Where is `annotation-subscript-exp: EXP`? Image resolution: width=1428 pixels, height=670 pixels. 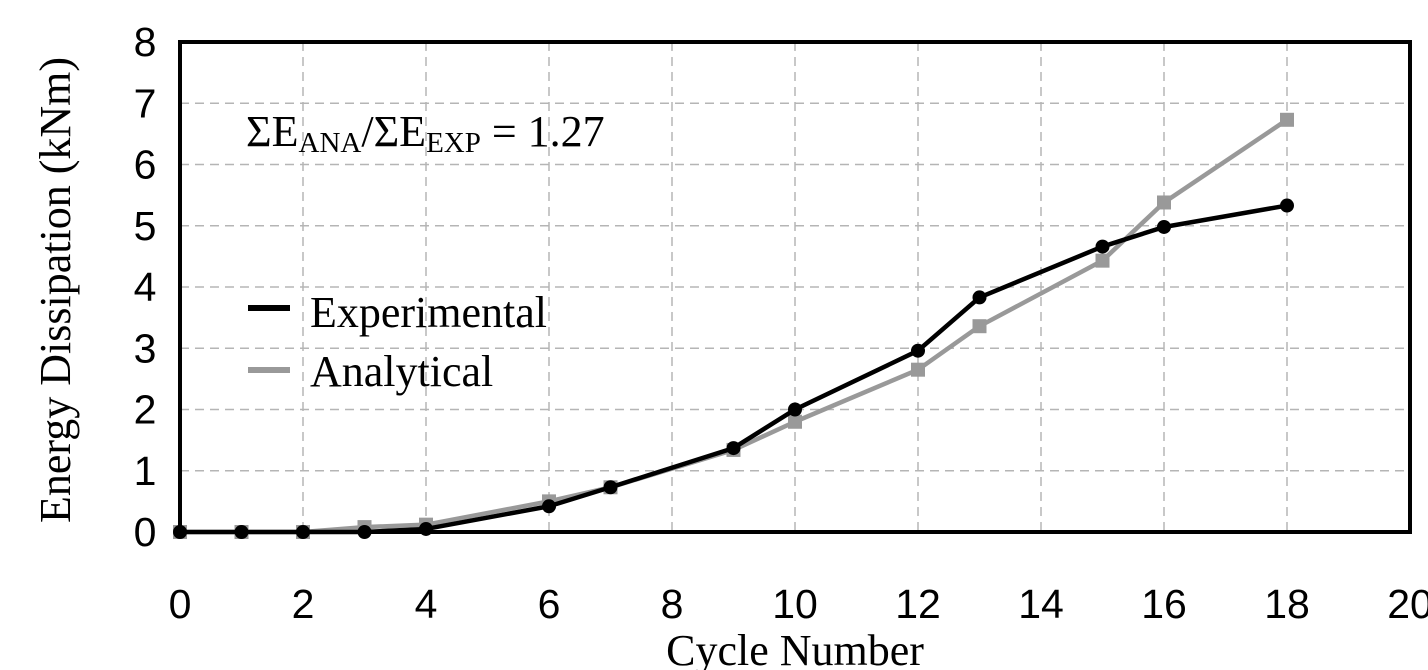 annotation-subscript-exp: EXP is located at coordinates (453, 143).